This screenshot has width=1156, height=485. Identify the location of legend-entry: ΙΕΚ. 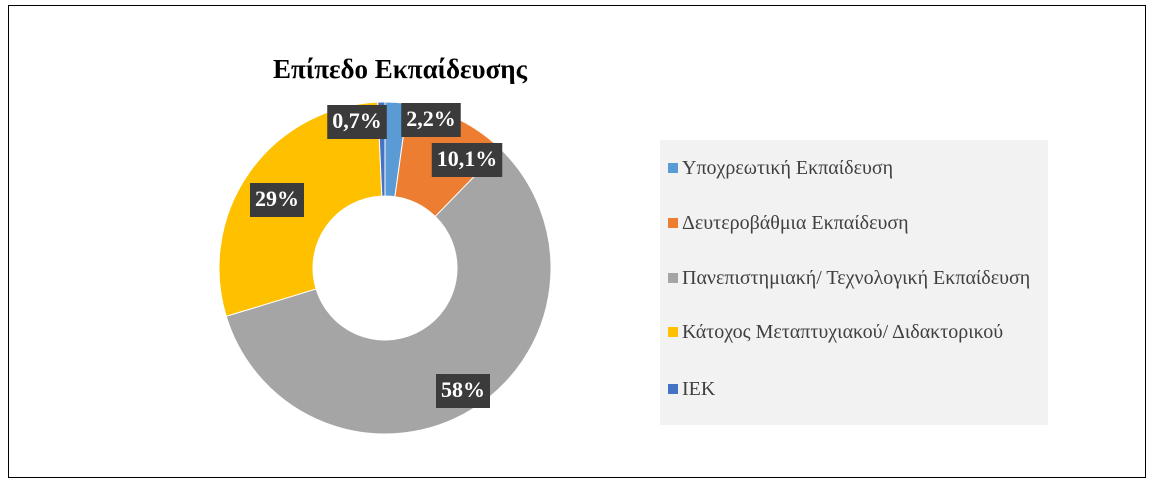
(860, 389).